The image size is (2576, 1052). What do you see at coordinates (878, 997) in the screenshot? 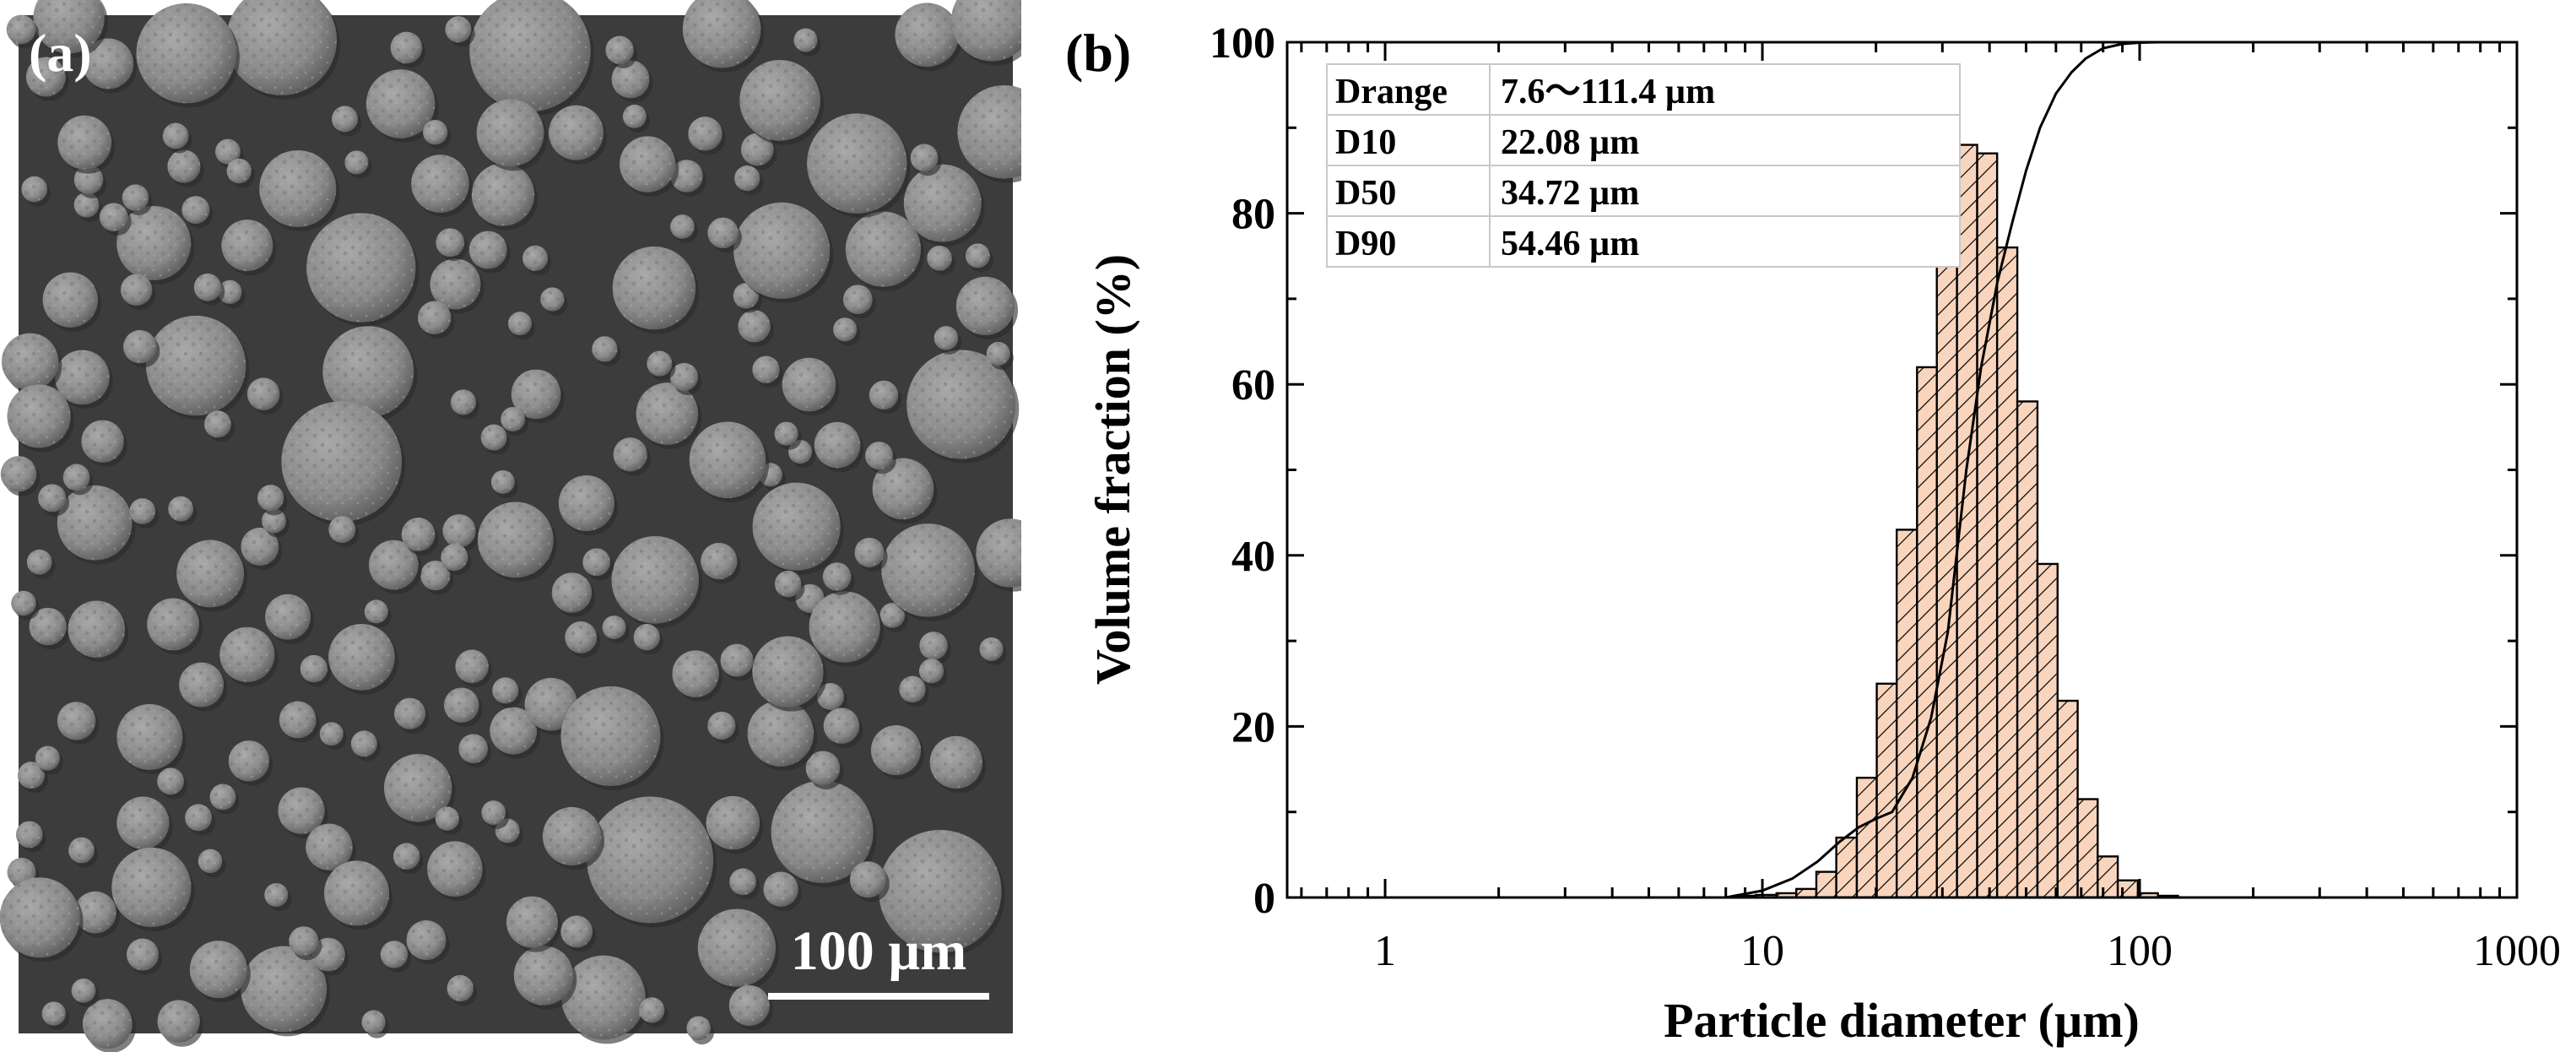
I see `scale-bar` at bounding box center [878, 997].